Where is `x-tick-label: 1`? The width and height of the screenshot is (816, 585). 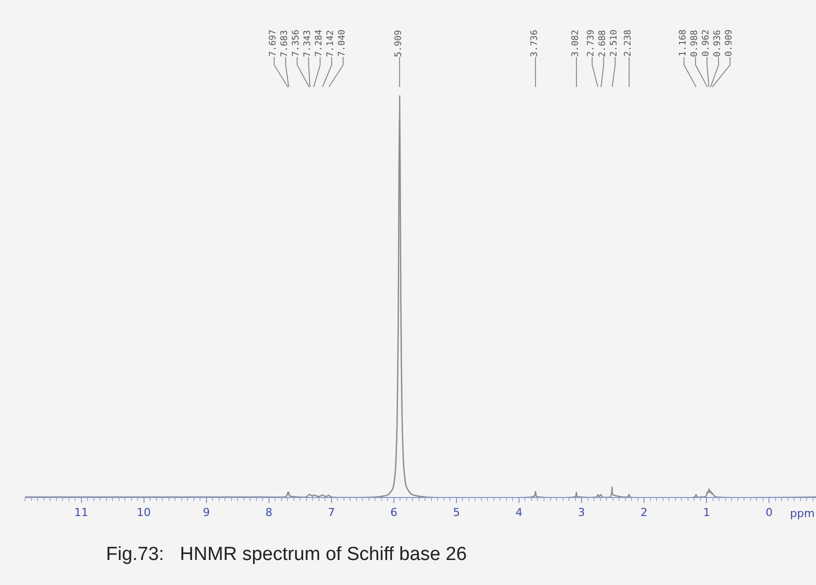
x-tick-label: 1 is located at coordinates (706, 513).